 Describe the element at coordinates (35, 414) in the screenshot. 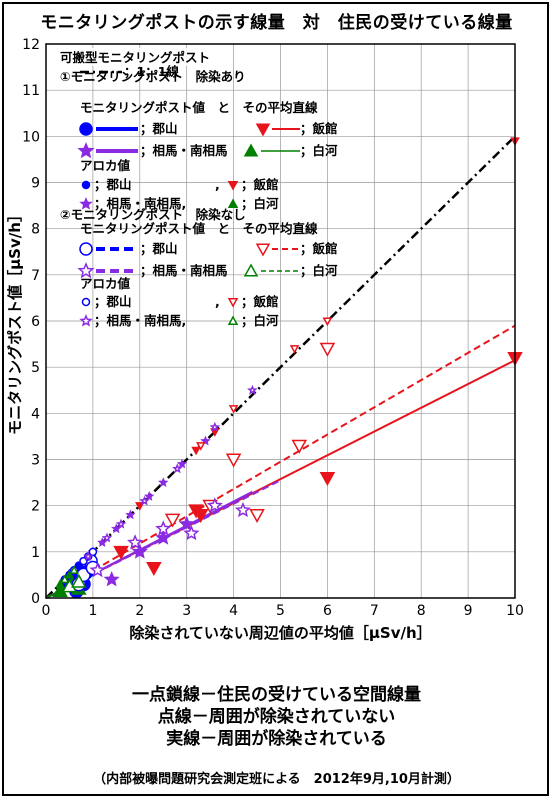

I see `y-tick-label: 4` at that location.